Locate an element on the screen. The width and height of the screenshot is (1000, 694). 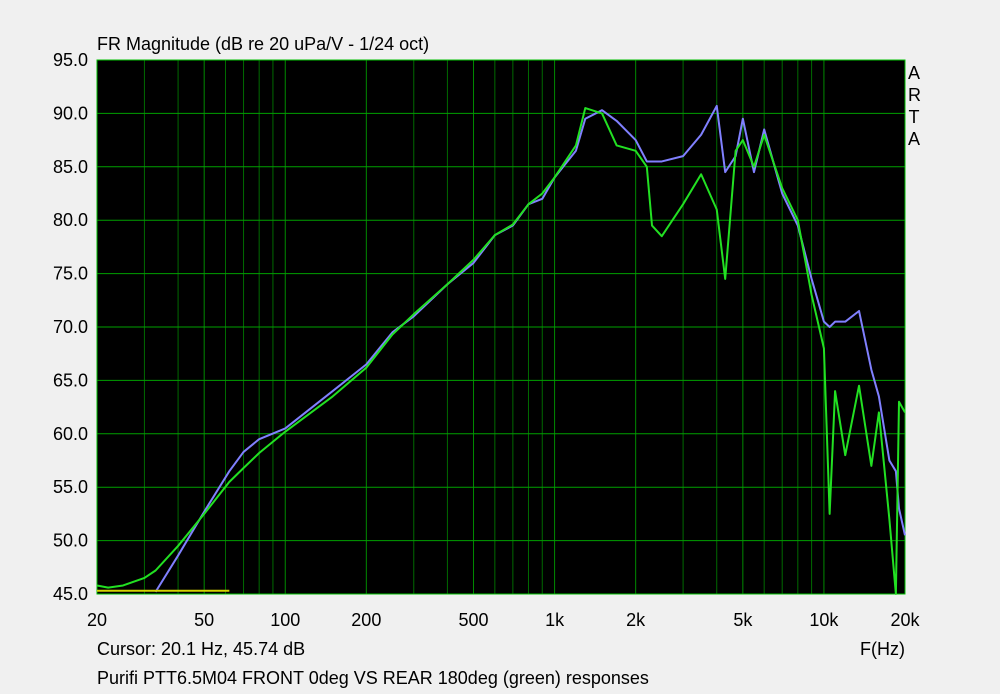
y-tick-label: 65.0 is located at coordinates (70, 380).